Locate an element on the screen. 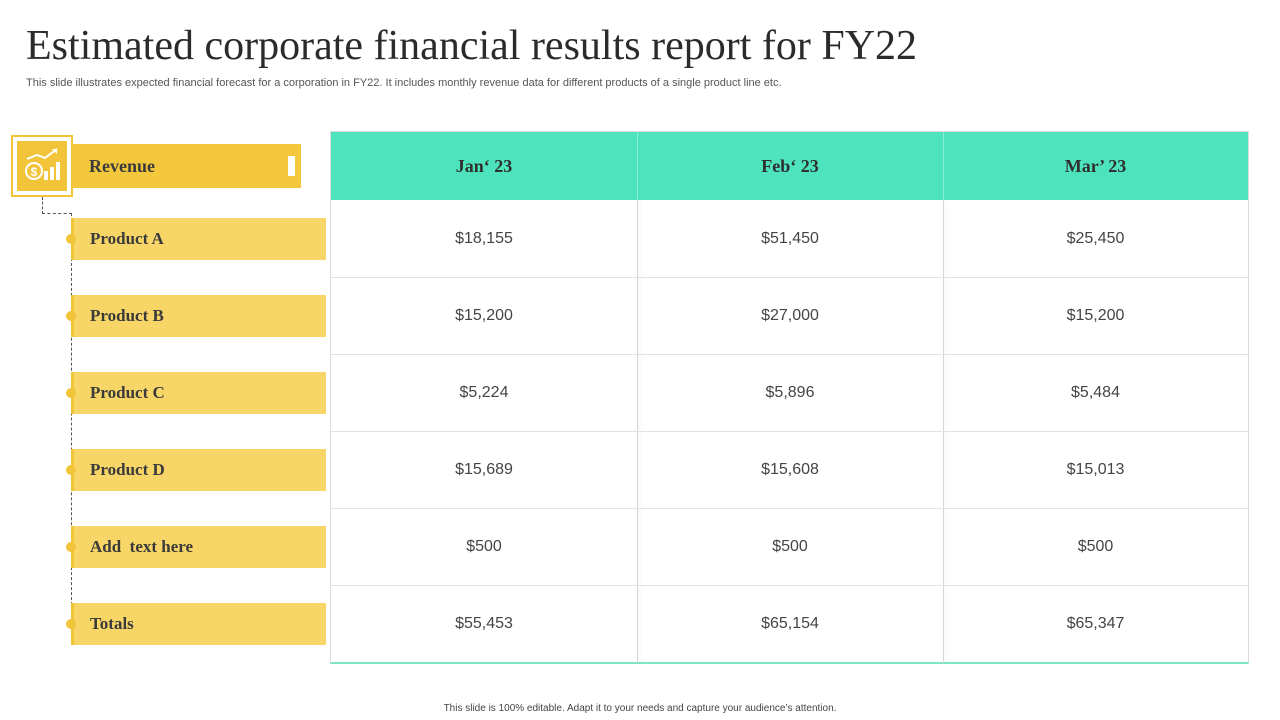 The height and width of the screenshot is (720, 1280). table-cell: $27,000 is located at coordinates (790, 315).